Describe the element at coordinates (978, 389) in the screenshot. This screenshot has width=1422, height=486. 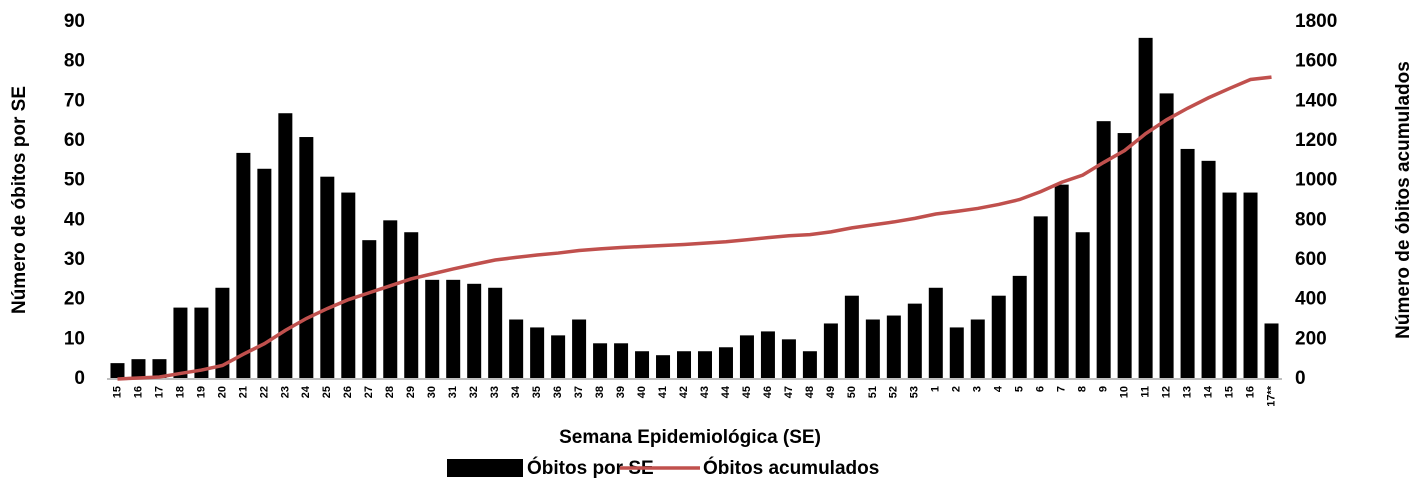
I see `x-tick-label: 3` at that location.